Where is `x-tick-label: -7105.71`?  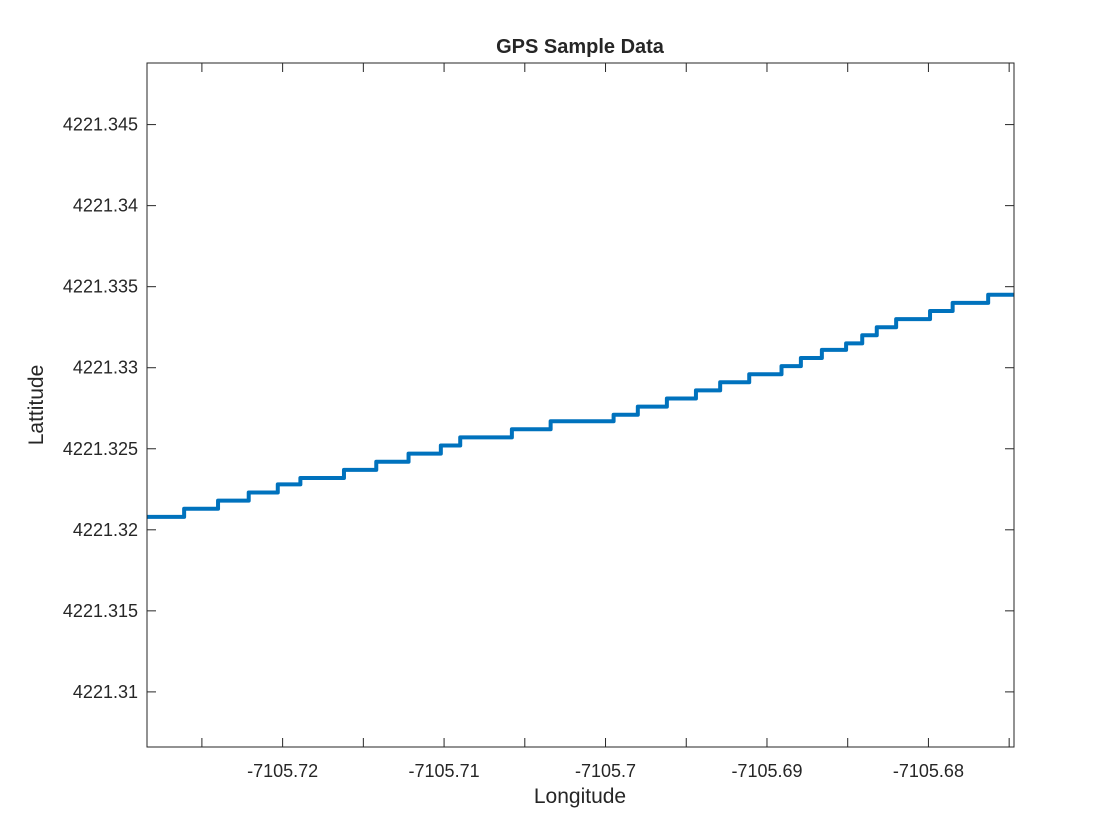 x-tick-label: -7105.71 is located at coordinates (444, 771).